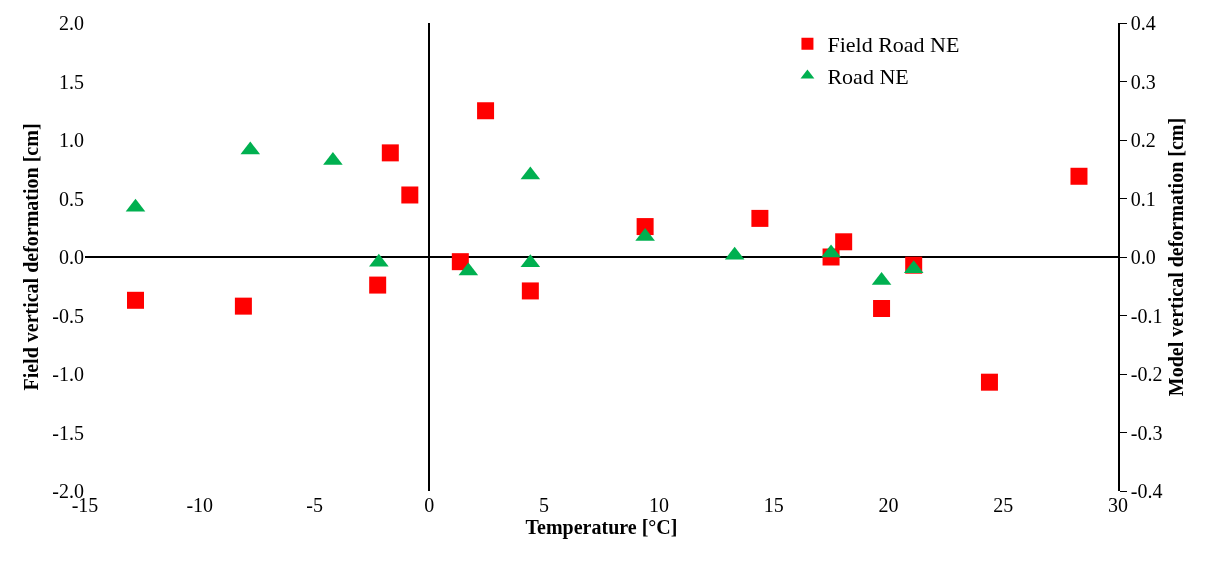 This screenshot has height=569, width=1223. What do you see at coordinates (1143, 198) in the screenshot?
I see `y2-tick-label: 0.1` at bounding box center [1143, 198].